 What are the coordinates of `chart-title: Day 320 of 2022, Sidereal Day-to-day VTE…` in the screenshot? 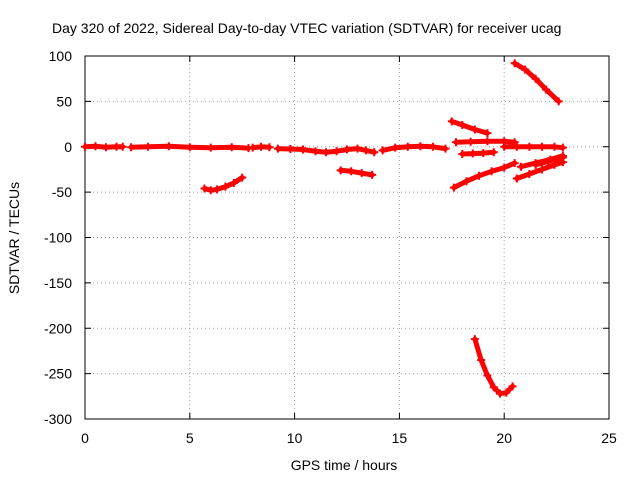 It's located at (306, 28).